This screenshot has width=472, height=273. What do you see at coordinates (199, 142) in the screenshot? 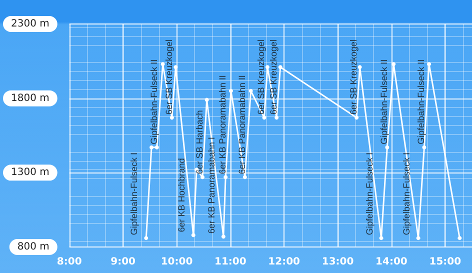
I see `annotation: 6er SB Harbach` at bounding box center [199, 142].